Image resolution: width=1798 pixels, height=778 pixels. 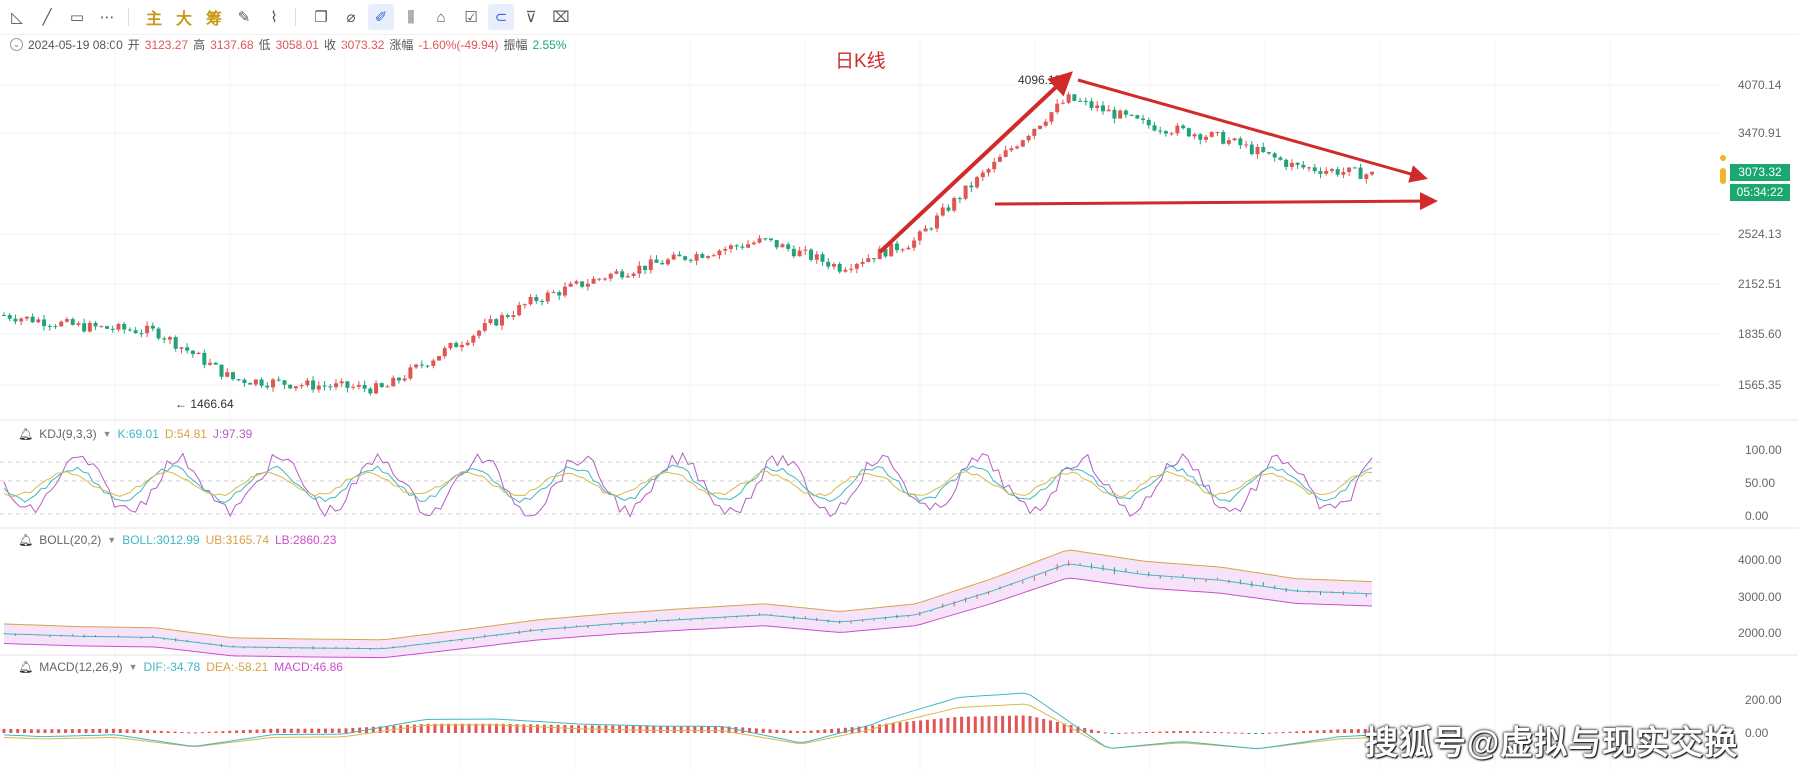 I want to click on settings-edit-icon: ☑, so click(x=471, y=17).